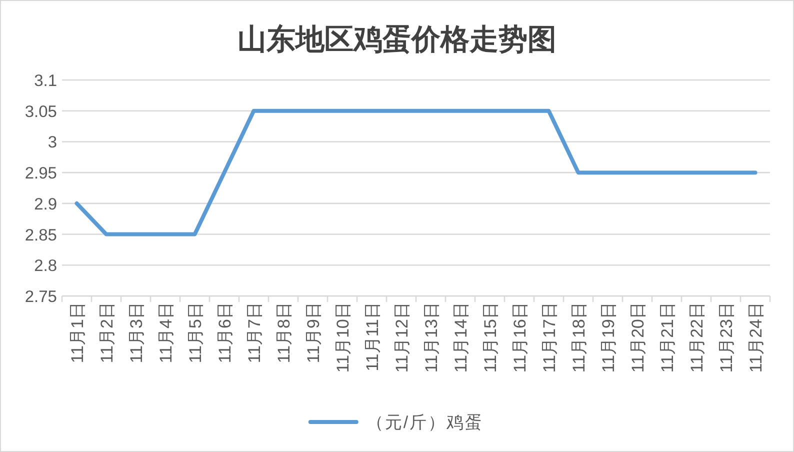 This screenshot has height=452, width=794. What do you see at coordinates (490, 337) in the screenshot?
I see `x-tick-label: 11月15日` at bounding box center [490, 337].